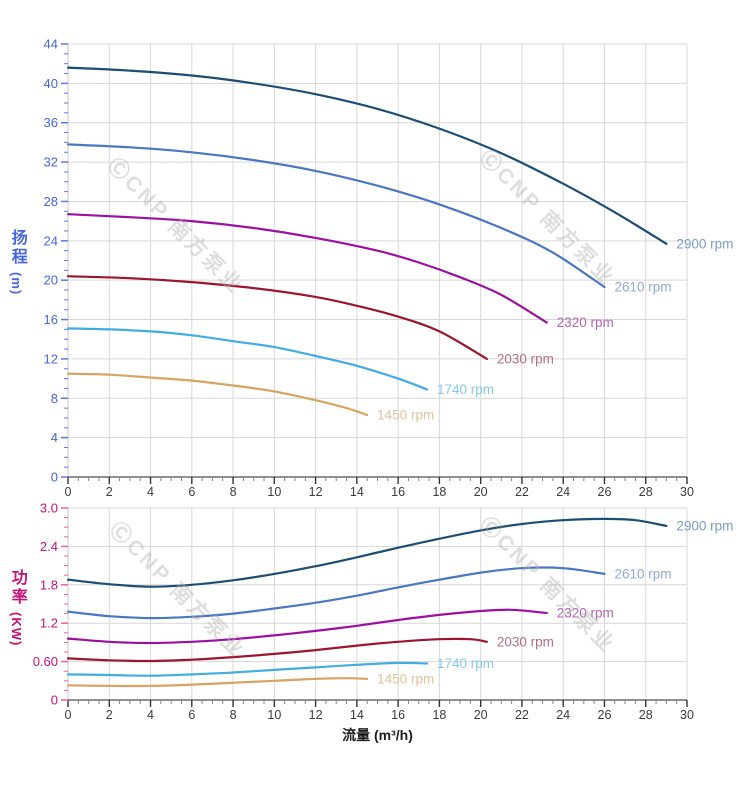  I want to click on series-line-2900-rpm, so click(367, 552).